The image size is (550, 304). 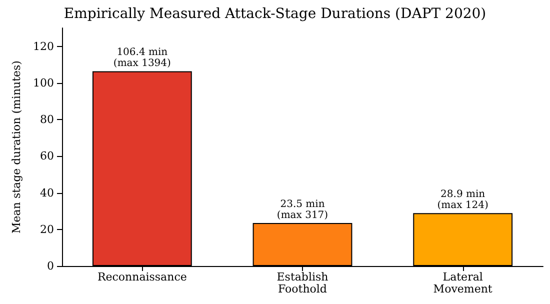 I want to click on data-label: 106.4 min (max 1394), so click(x=142, y=58).